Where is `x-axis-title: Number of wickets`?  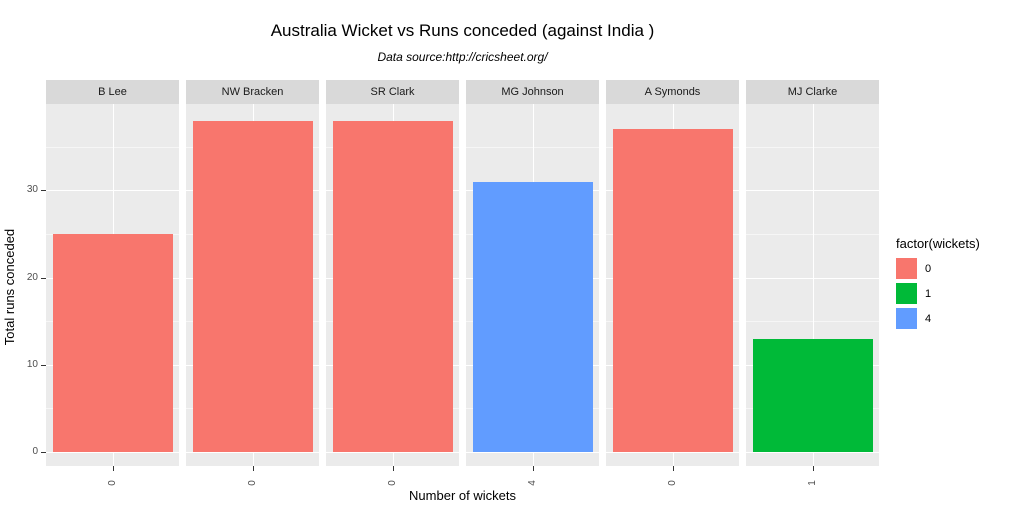 x-axis-title: Number of wickets is located at coordinates (462, 495).